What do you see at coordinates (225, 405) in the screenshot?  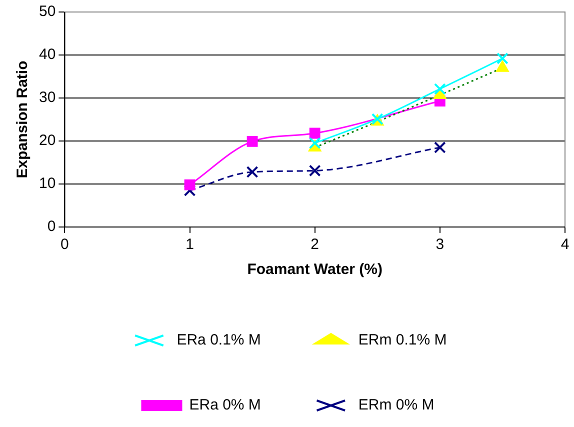 I see `legend-label: ERa 0% M` at bounding box center [225, 405].